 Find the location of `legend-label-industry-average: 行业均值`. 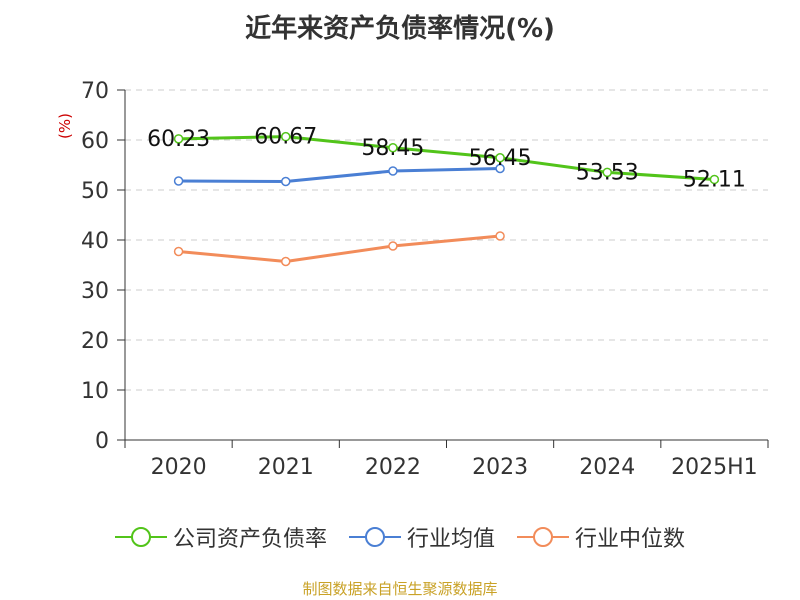

legend-label-industry-average: 行业均值 is located at coordinates (450, 539).